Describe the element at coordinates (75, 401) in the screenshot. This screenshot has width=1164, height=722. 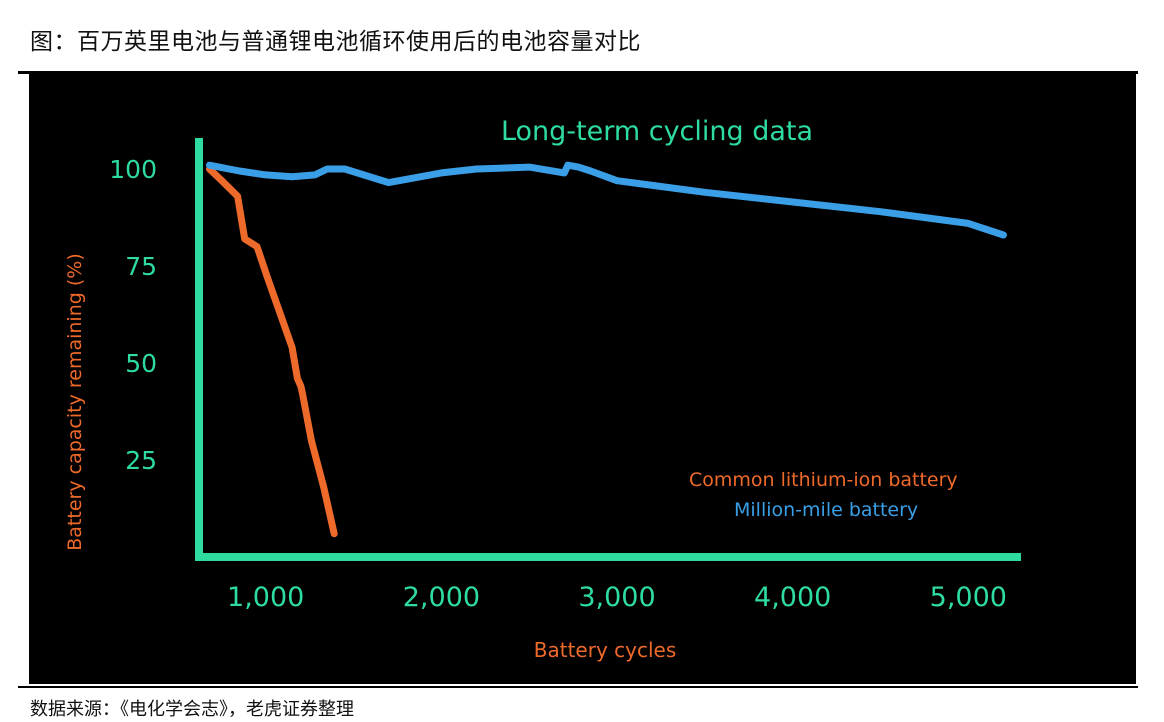
I see `y-axis-label: Battery capacity remaining (%)` at that location.